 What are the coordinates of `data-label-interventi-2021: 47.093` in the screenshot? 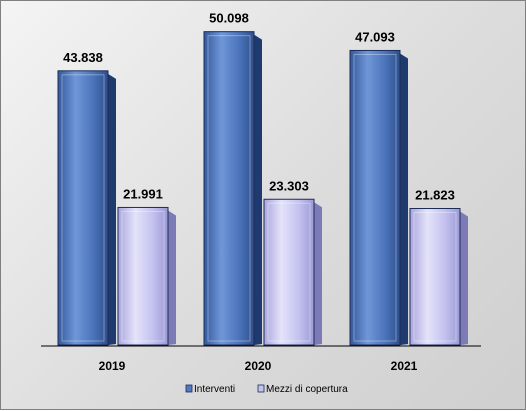 It's located at (375, 36).